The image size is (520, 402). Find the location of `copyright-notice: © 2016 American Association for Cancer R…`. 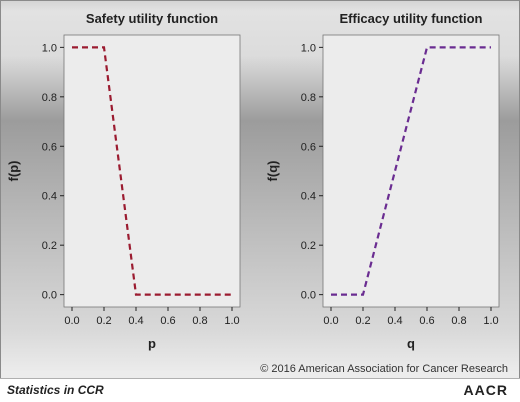

copyright-notice: © 2016 American Association for Cancer R… is located at coordinates (384, 369).